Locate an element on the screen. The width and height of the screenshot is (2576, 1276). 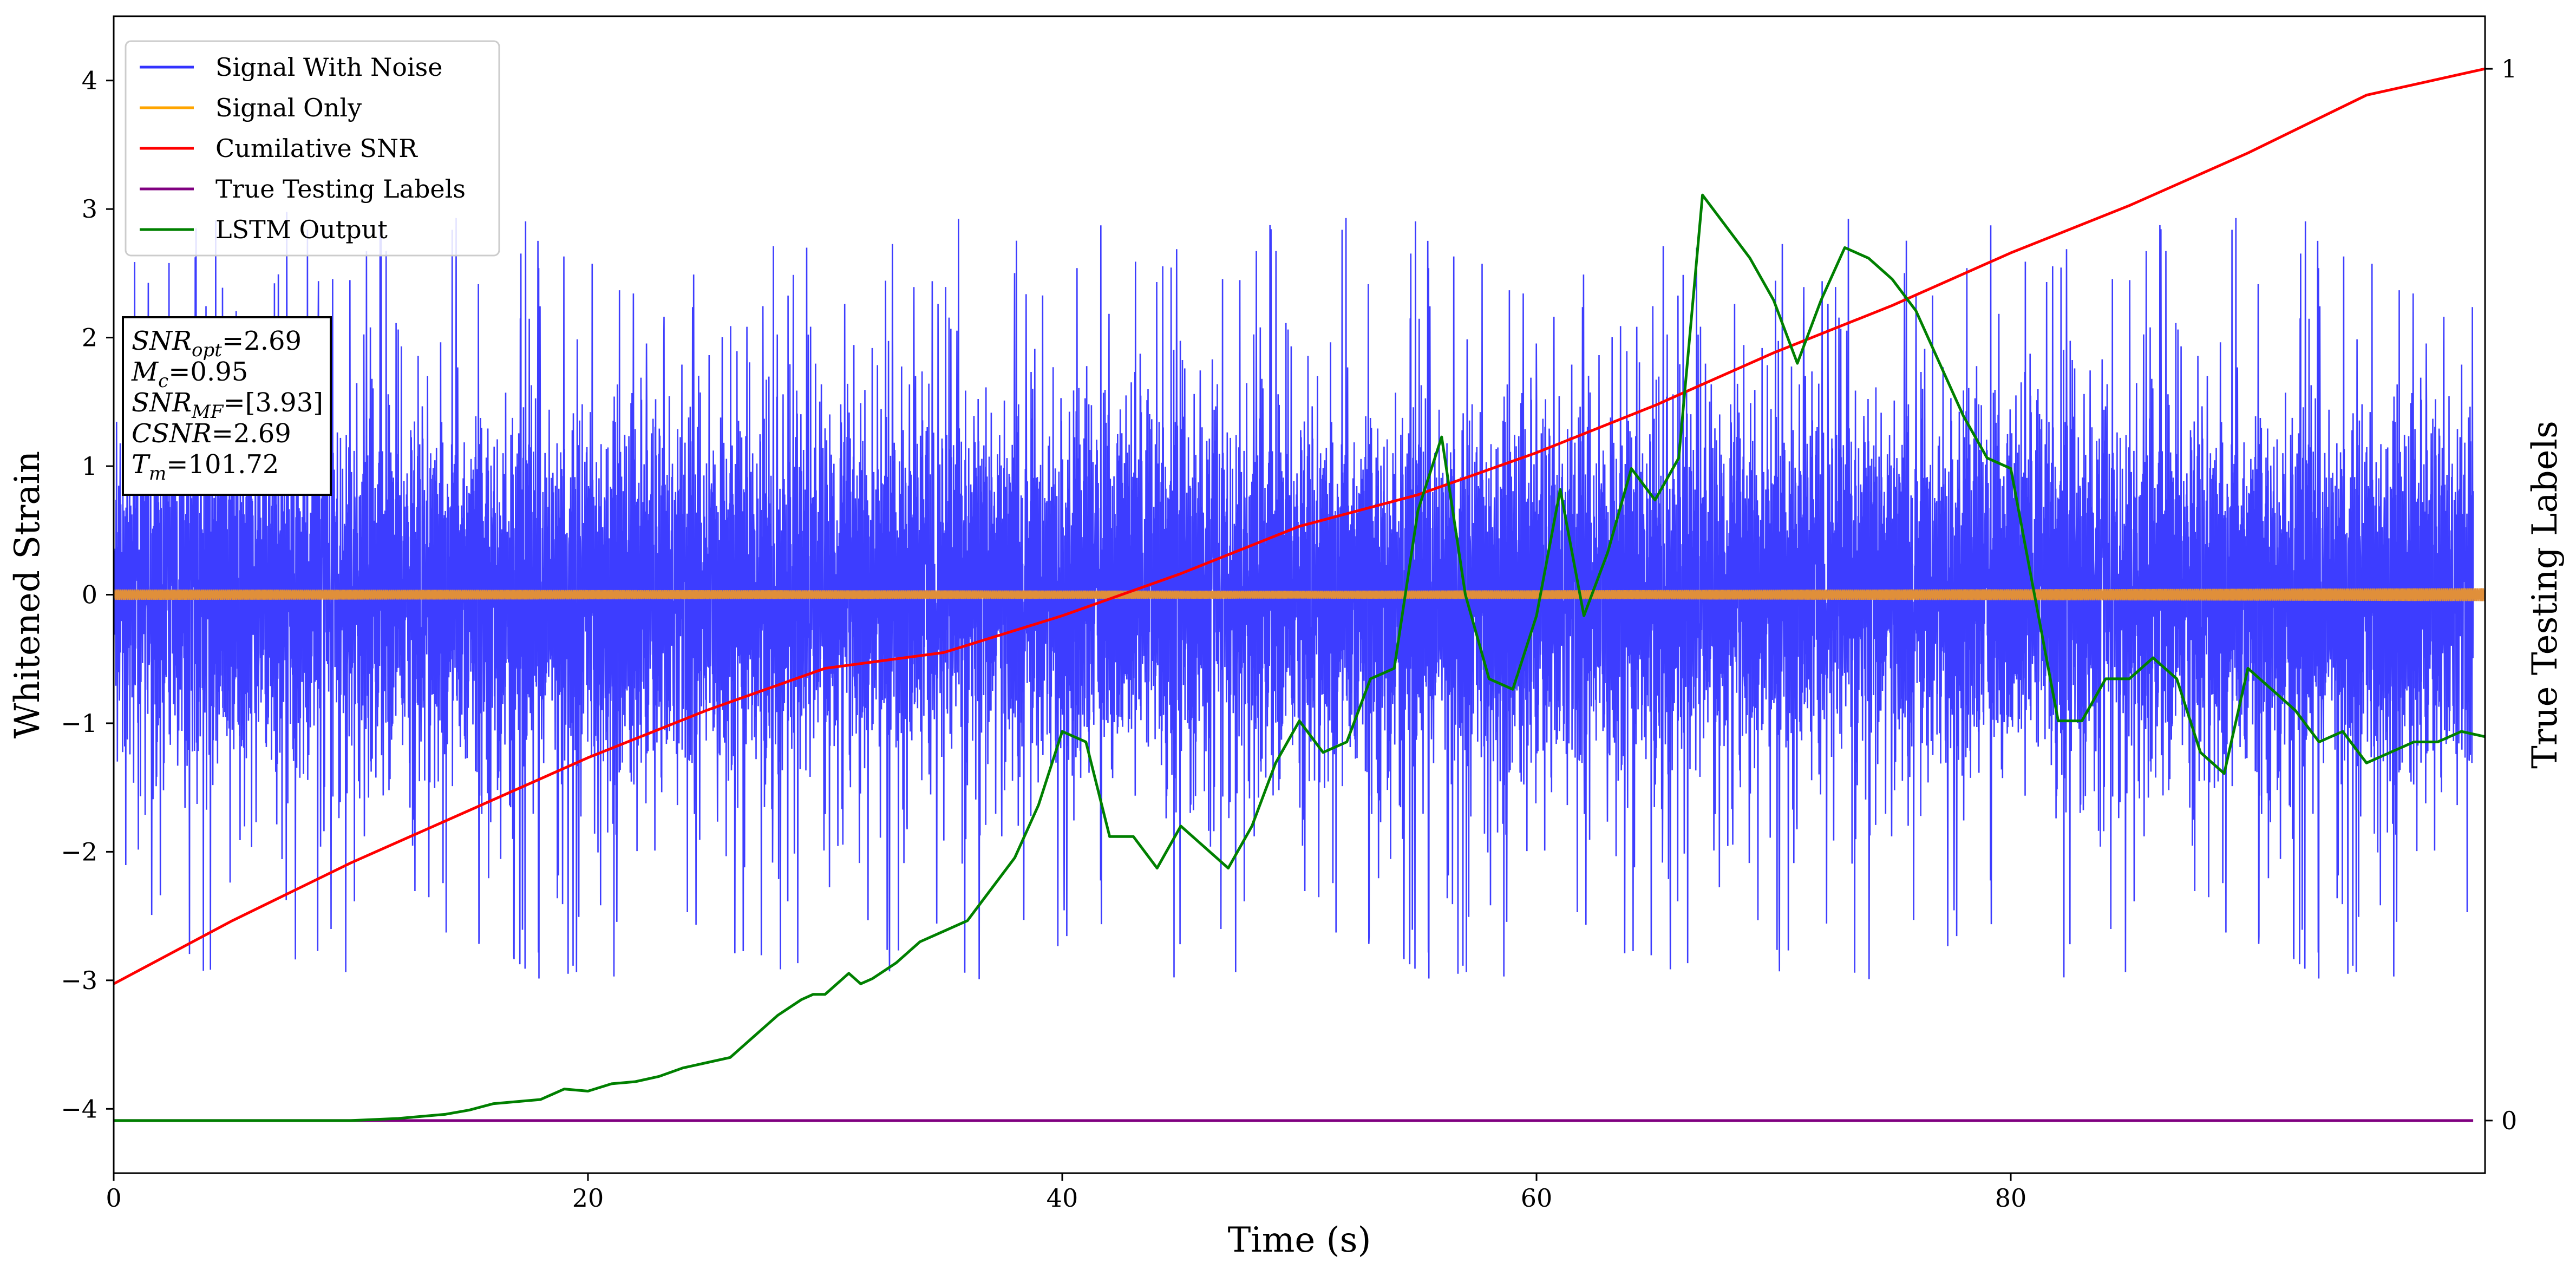
y-tick-label: −1 is located at coordinates (79, 723).